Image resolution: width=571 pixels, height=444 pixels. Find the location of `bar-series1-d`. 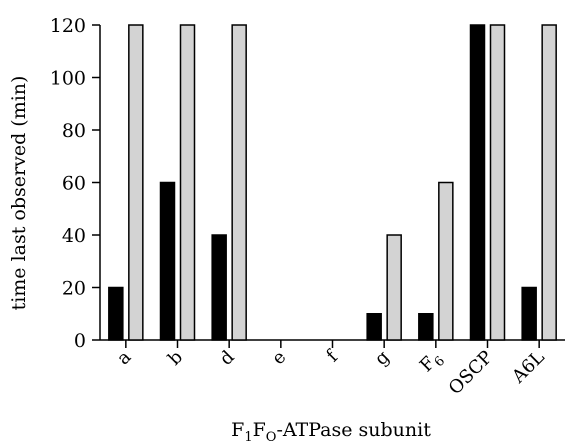

bar-series1-d is located at coordinates (219, 287).